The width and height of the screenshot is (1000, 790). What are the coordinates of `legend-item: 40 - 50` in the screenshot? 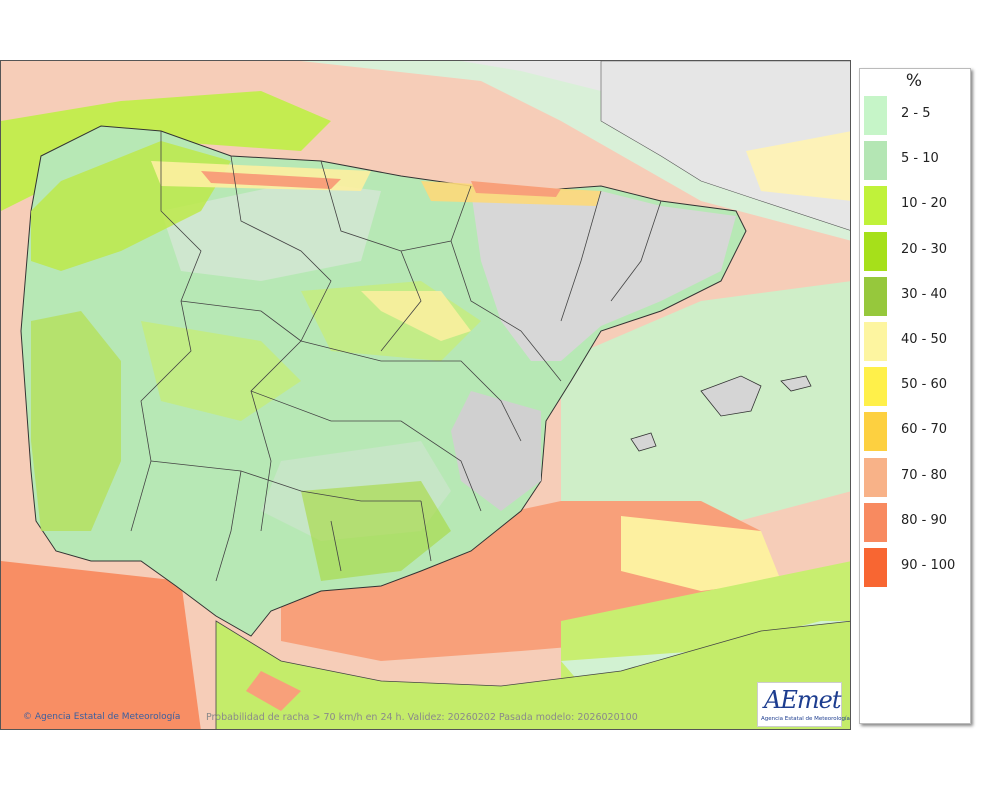 It's located at (916, 340).